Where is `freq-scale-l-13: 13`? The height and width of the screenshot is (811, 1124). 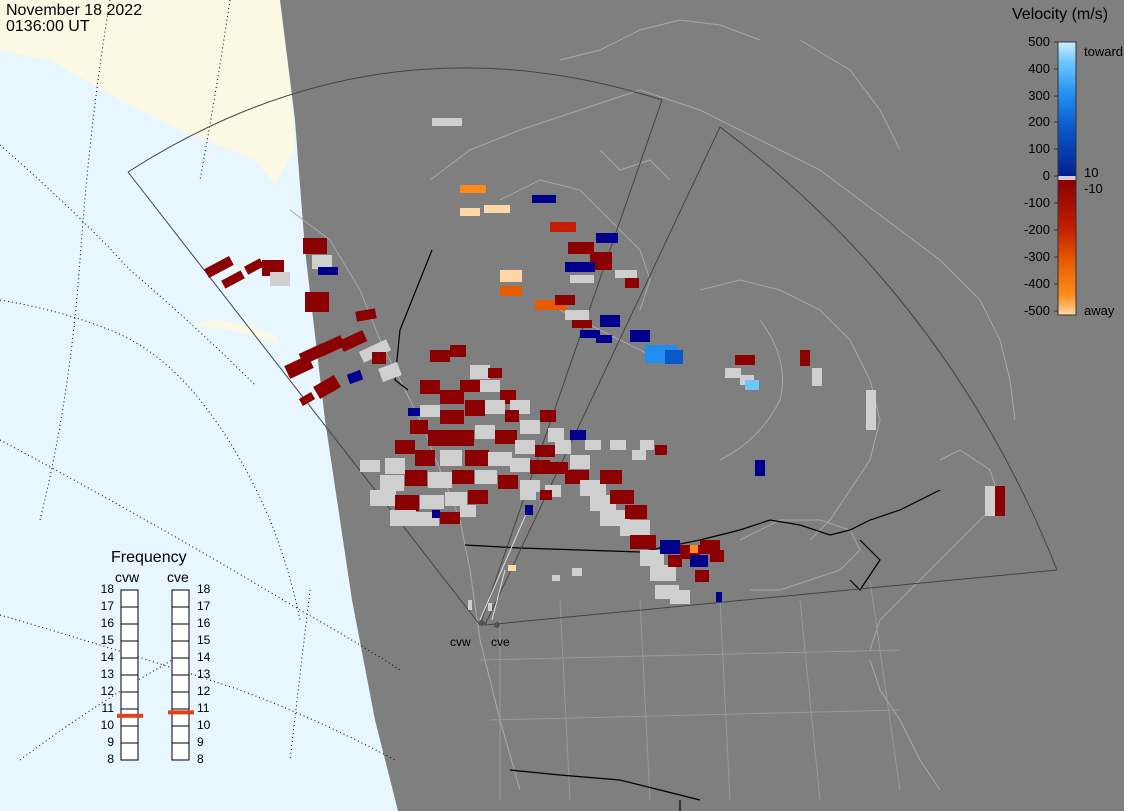
freq-scale-l-13: 13 is located at coordinates (107, 674).